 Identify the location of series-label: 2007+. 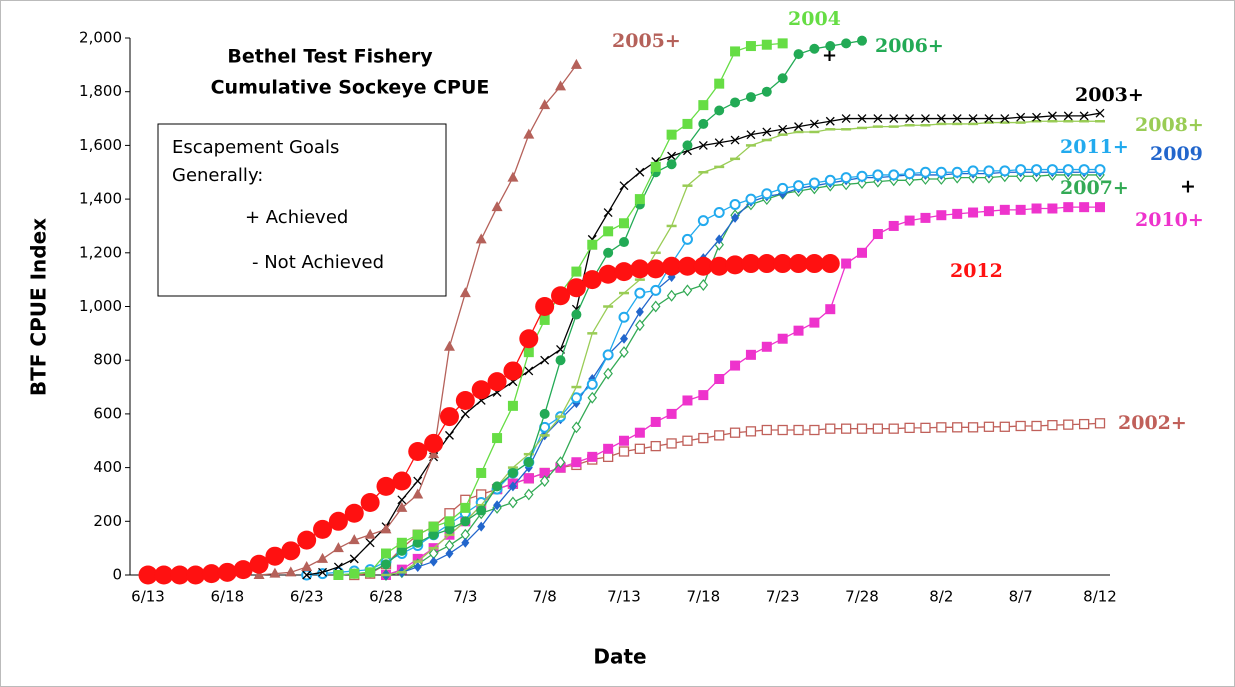
(1094, 188).